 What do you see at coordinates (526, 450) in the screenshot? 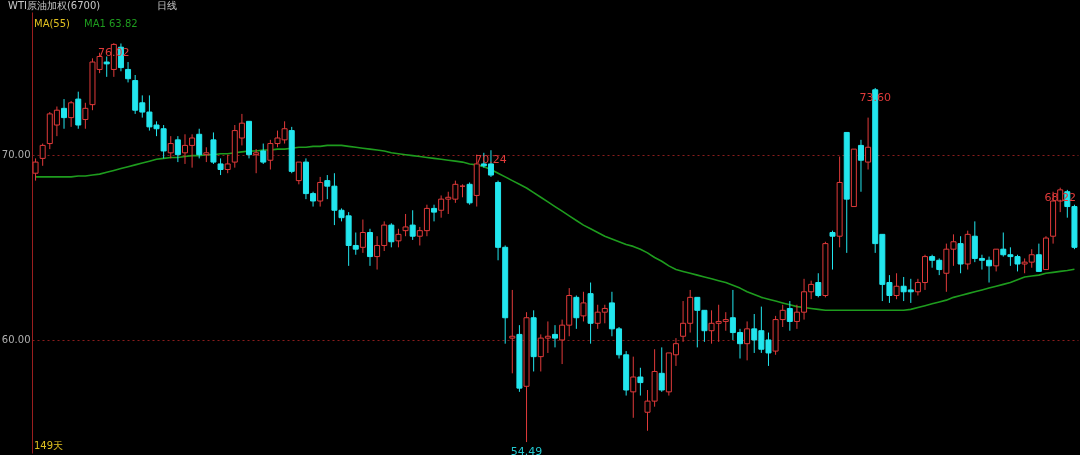
I see `annotation: 54.49` at bounding box center [526, 450].